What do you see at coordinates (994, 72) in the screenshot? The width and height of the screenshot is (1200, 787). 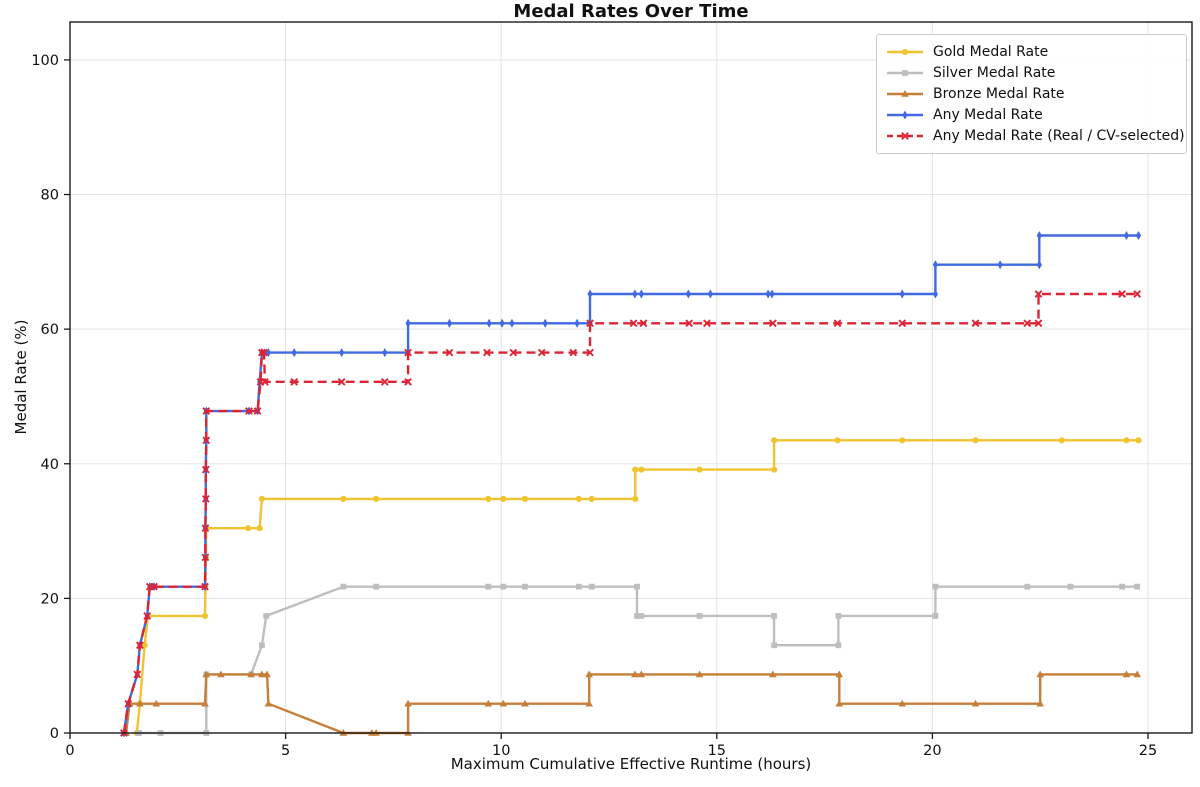 I see `legend-label: Silver Medal Rate` at bounding box center [994, 72].